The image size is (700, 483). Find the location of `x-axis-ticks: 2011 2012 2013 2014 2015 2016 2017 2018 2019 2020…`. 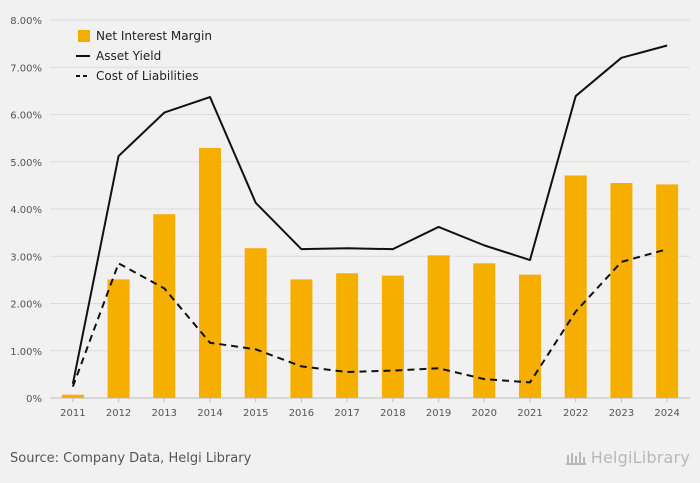

x-axis-ticks: 2011 2012 2013 2014 2015 2016 2017 2018 2019 2020… is located at coordinates (370, 408).